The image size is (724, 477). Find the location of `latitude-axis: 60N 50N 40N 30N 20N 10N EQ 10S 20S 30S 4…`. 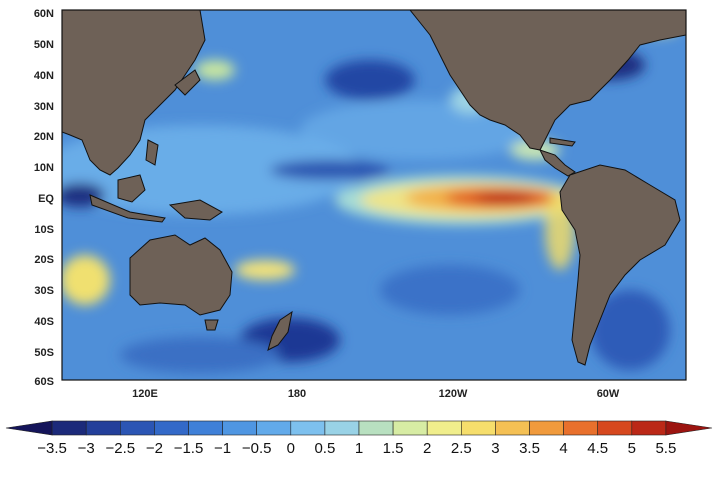

latitude-axis: 60N 50N 40N 30N 20N 10N EQ 10S 20S 30S 4… is located at coordinates (44, 198).